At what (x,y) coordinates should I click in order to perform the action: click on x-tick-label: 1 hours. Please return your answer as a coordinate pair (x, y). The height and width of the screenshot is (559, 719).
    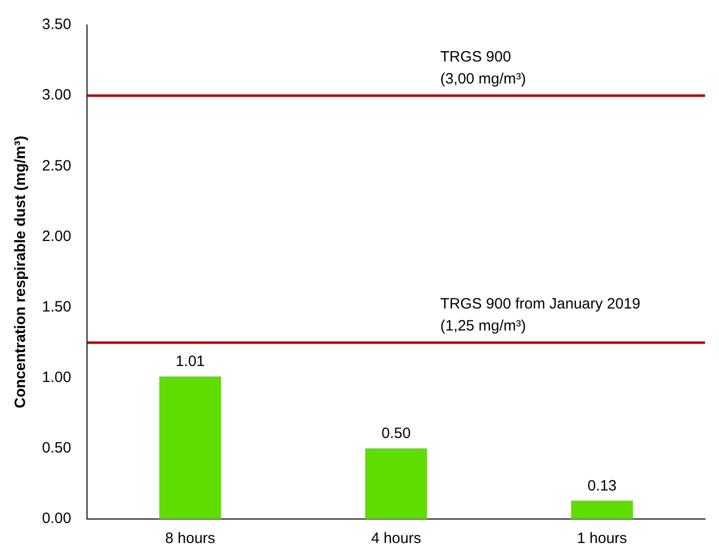
    Looking at the image, I should click on (602, 539).